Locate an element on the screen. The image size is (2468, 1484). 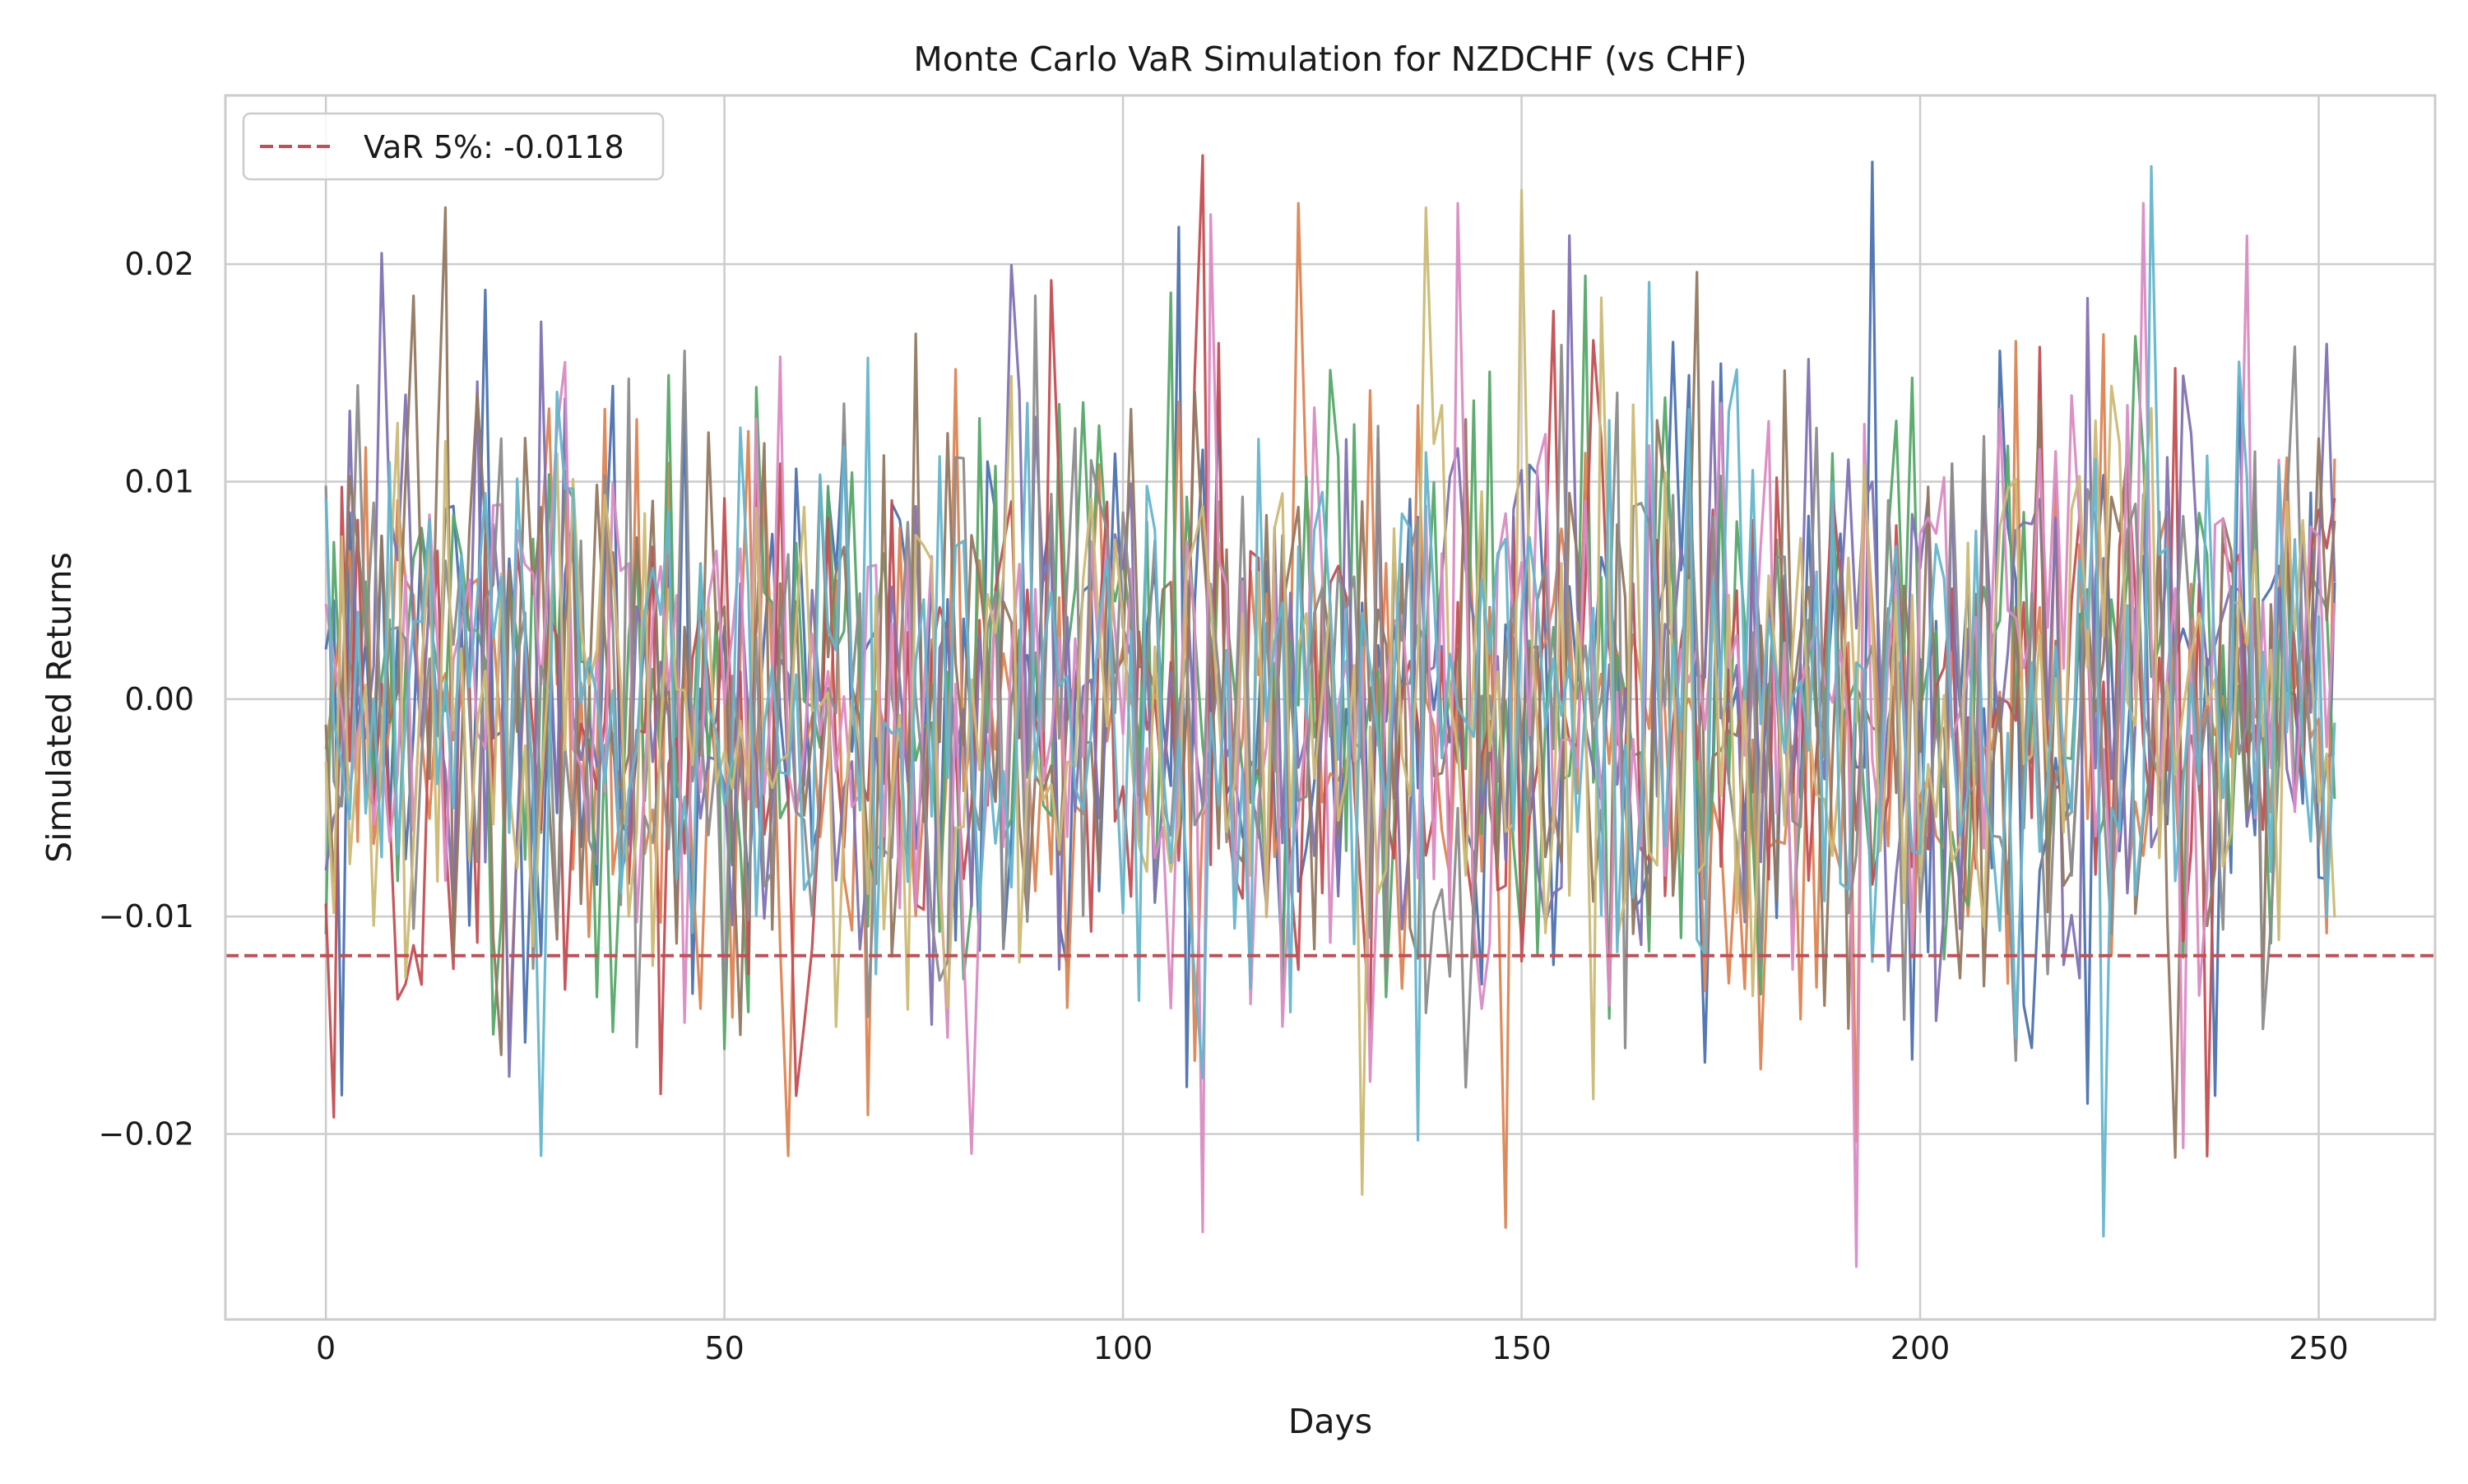
legend: VaR 5%: -0.0118 is located at coordinates (453, 146).